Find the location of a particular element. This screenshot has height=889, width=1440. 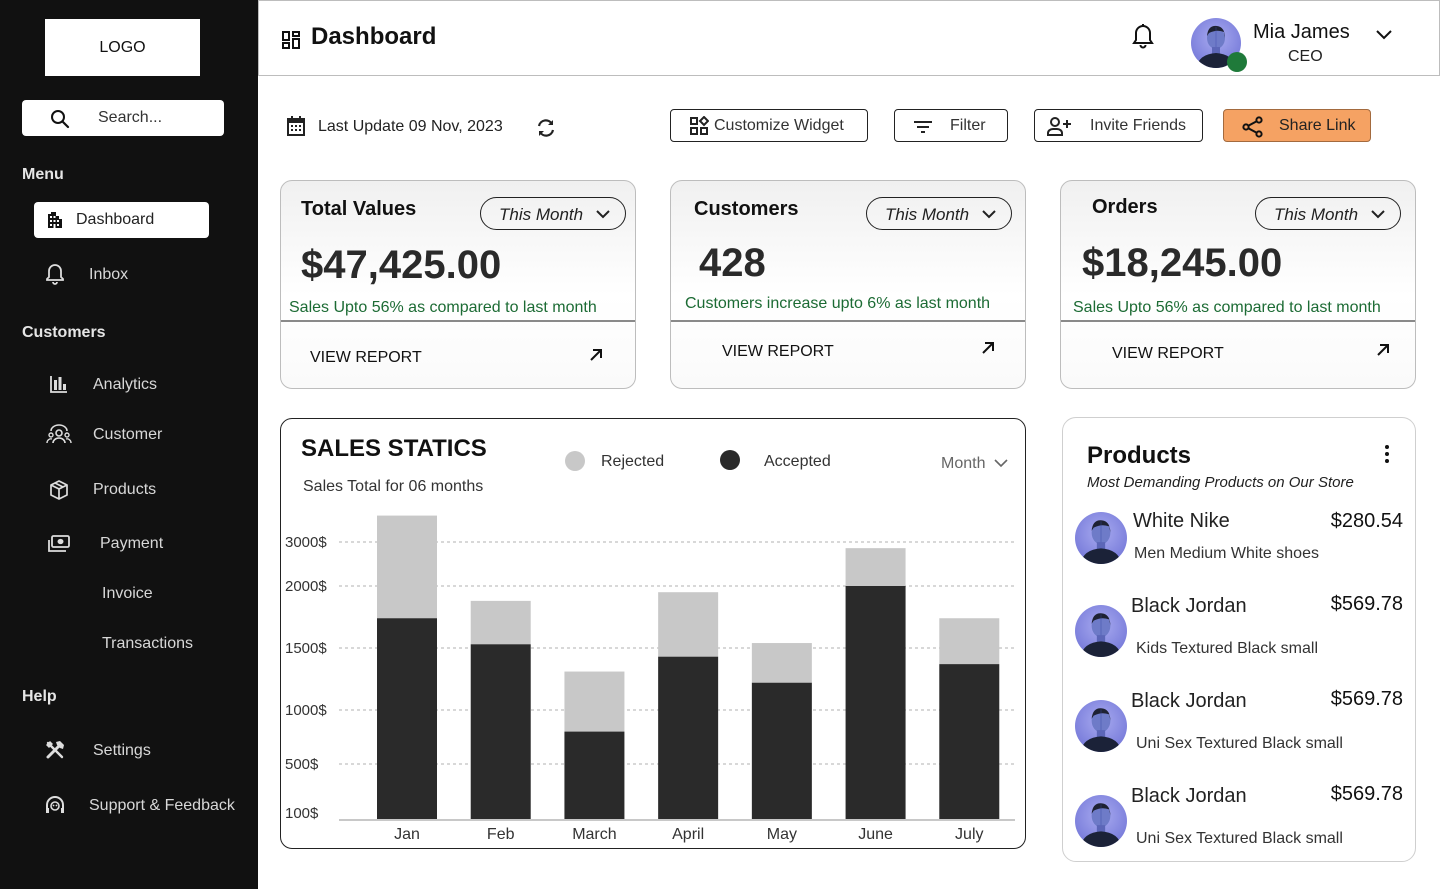

notification-bell-icon is located at coordinates (1143, 36).